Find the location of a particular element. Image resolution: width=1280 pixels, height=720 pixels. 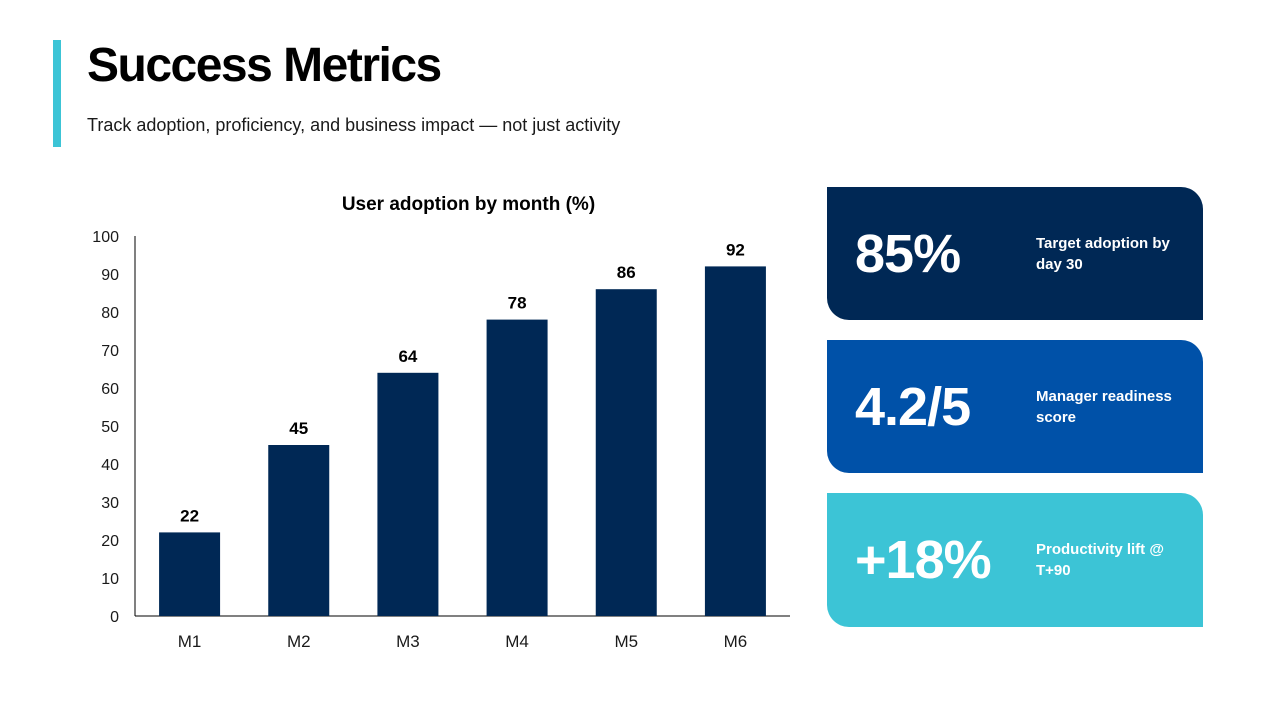

page-title: Success Metrics is located at coordinates (264, 65).